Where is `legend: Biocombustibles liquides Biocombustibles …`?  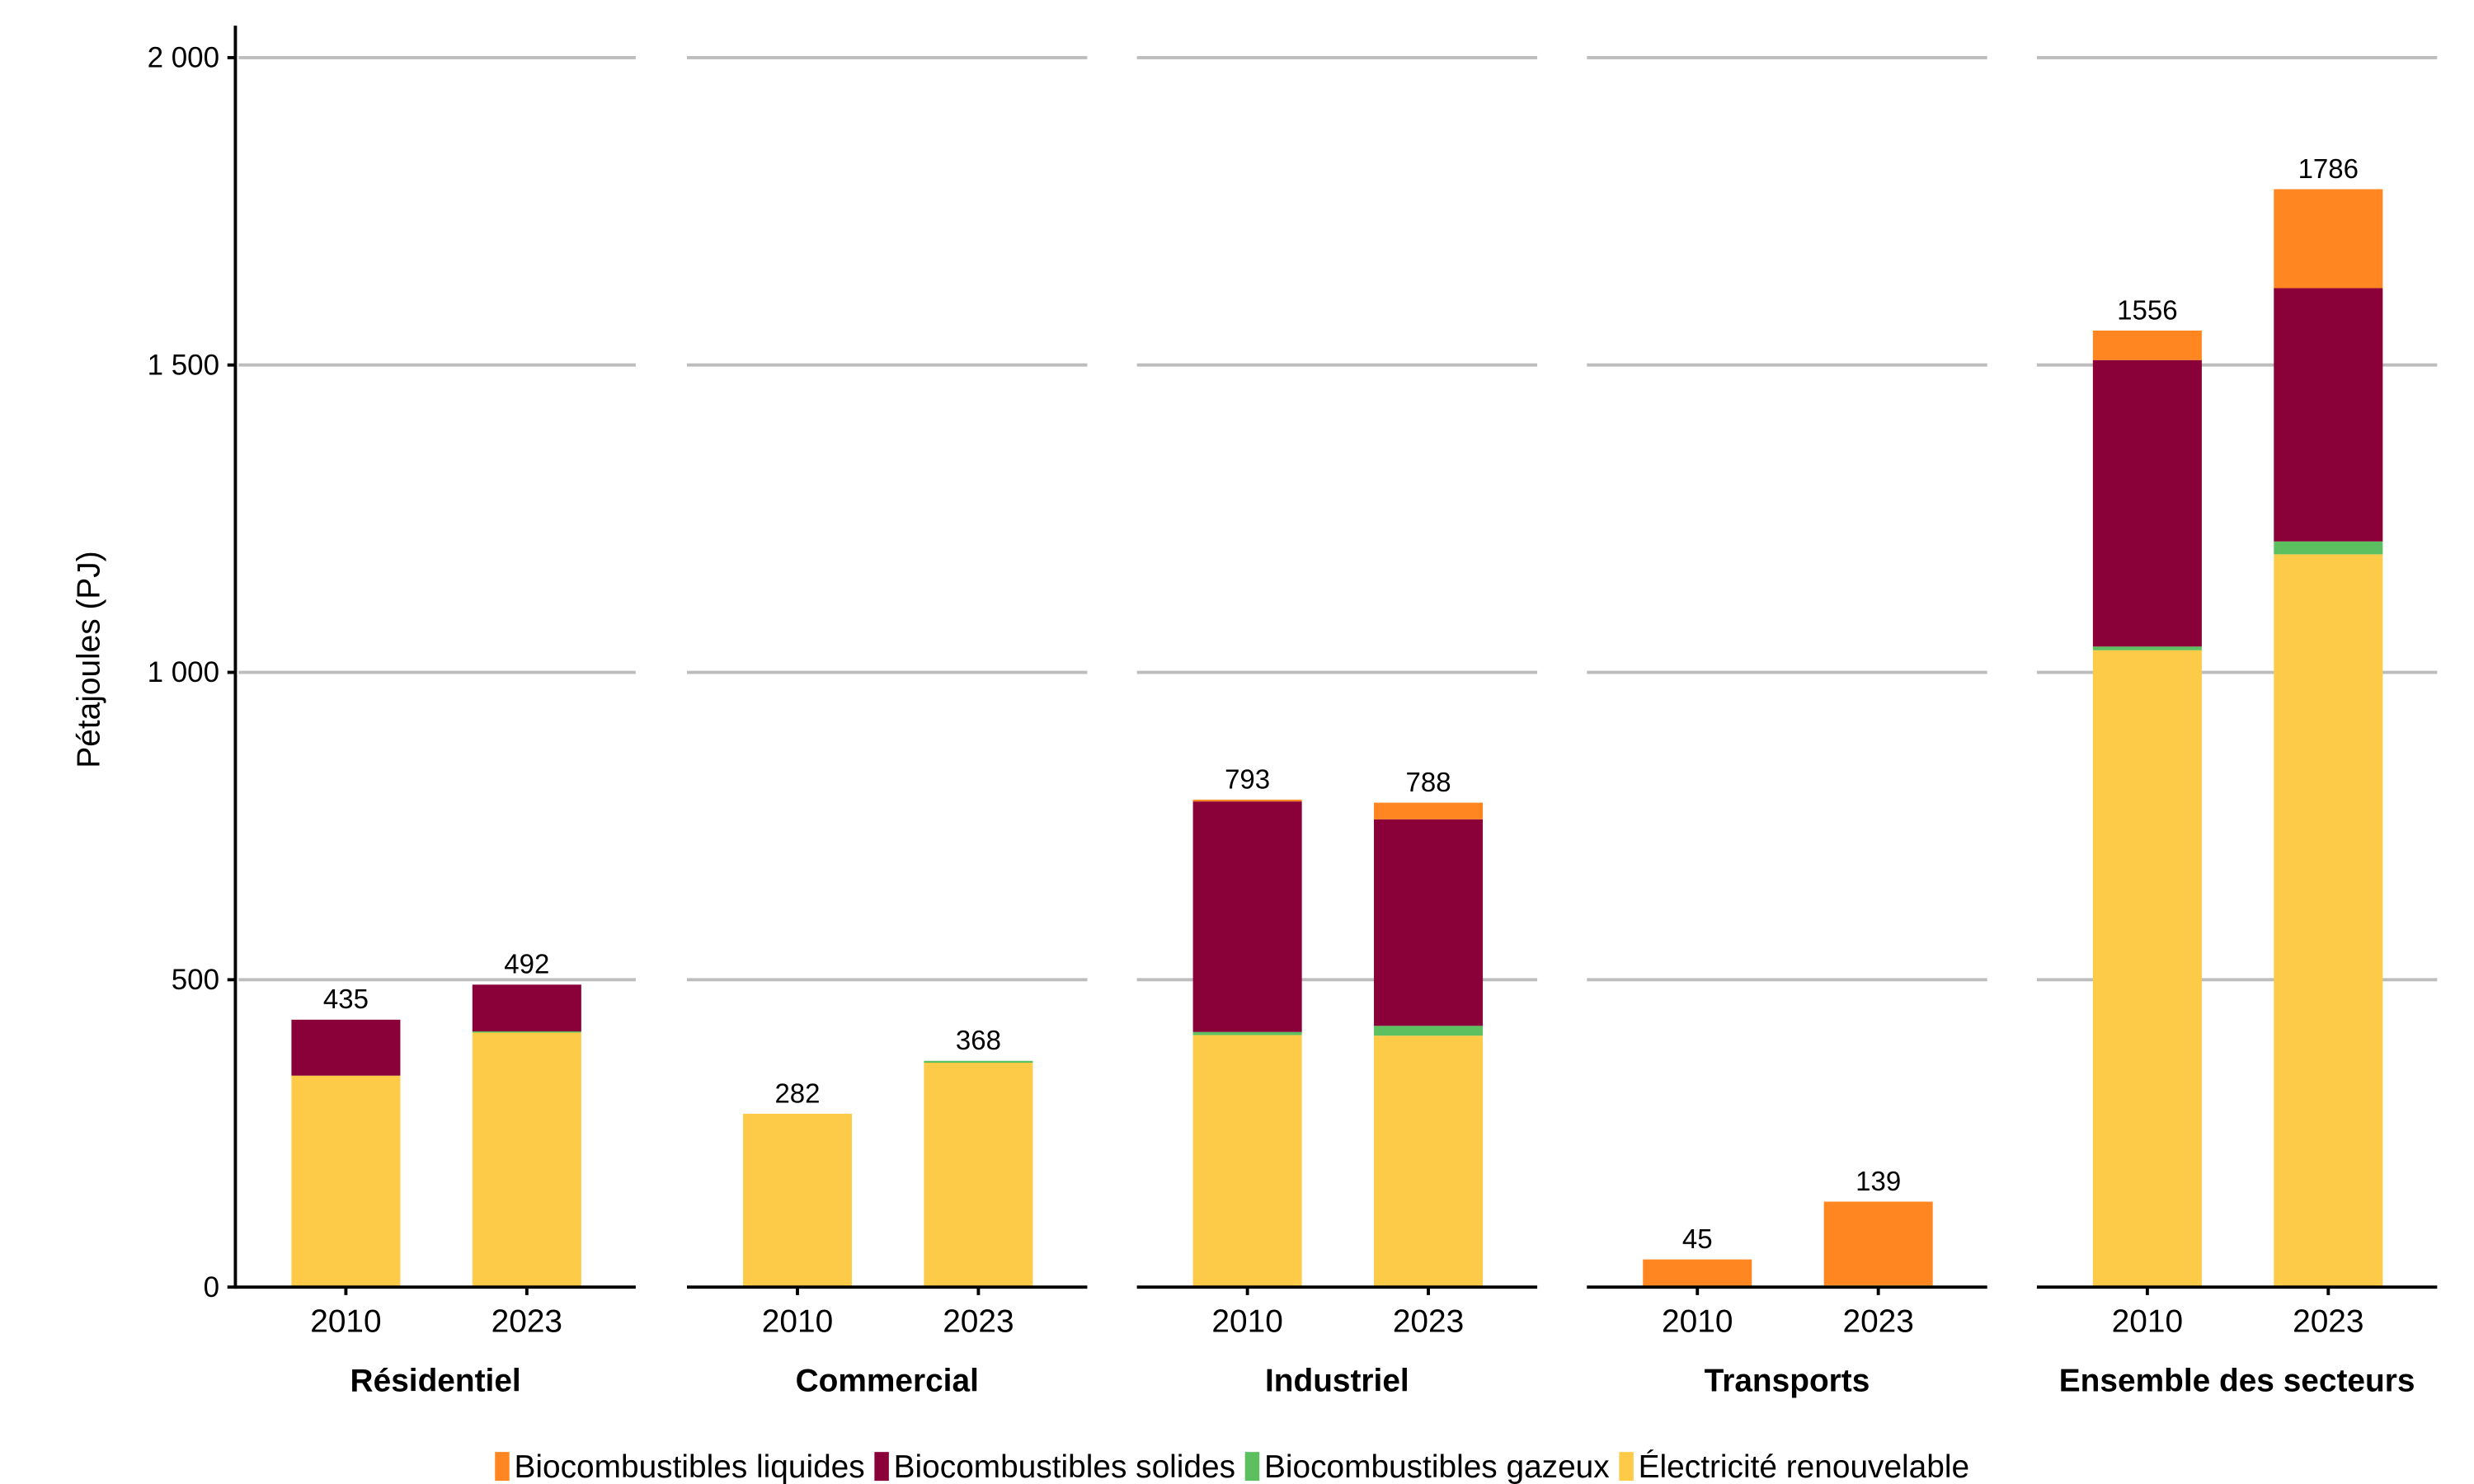
legend: Biocombustibles liquides Biocombustibles … is located at coordinates (1232, 1466).